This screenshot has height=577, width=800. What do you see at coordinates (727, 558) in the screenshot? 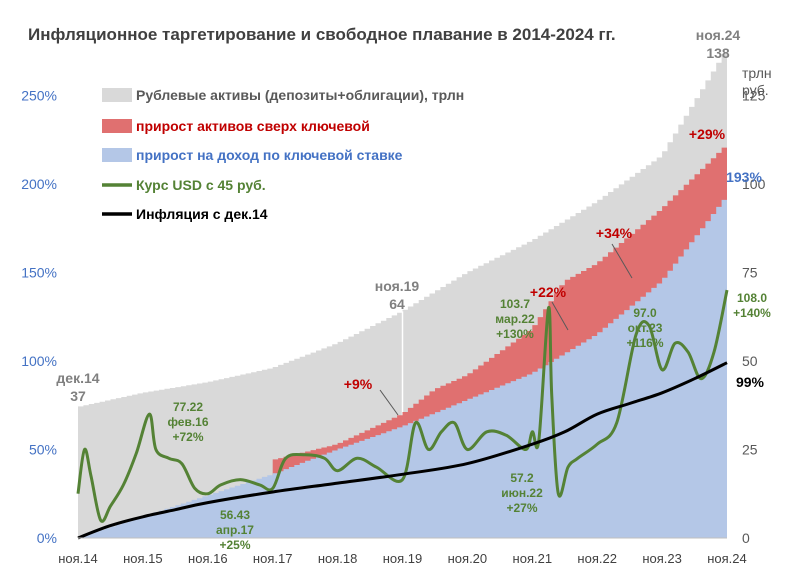
I see `x-tick-label: ноя.24` at bounding box center [727, 558].